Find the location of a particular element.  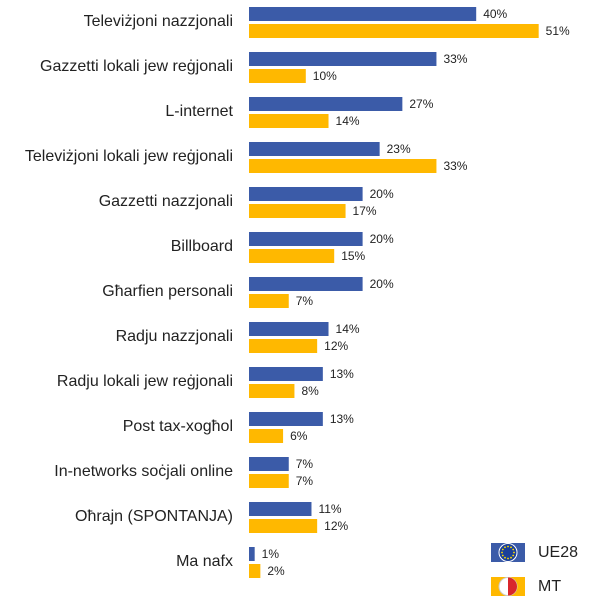

category-label: Gazzetti nazzjonali is located at coordinates (166, 201).